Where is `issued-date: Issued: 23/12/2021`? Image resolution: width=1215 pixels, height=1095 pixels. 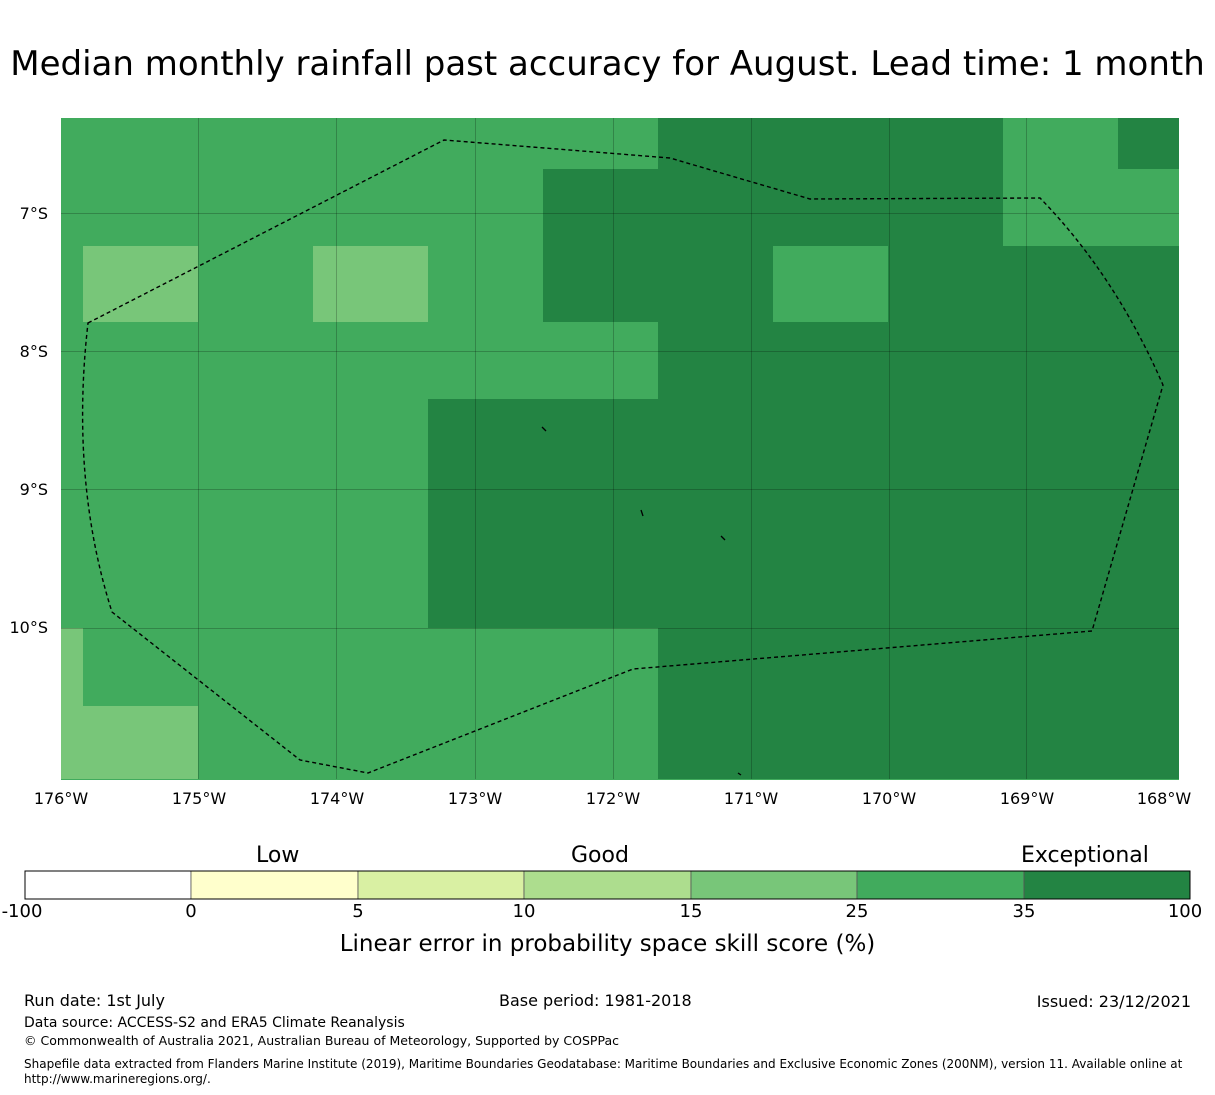
issued-date: Issued: 23/12/2021 is located at coordinates (1113, 1001).